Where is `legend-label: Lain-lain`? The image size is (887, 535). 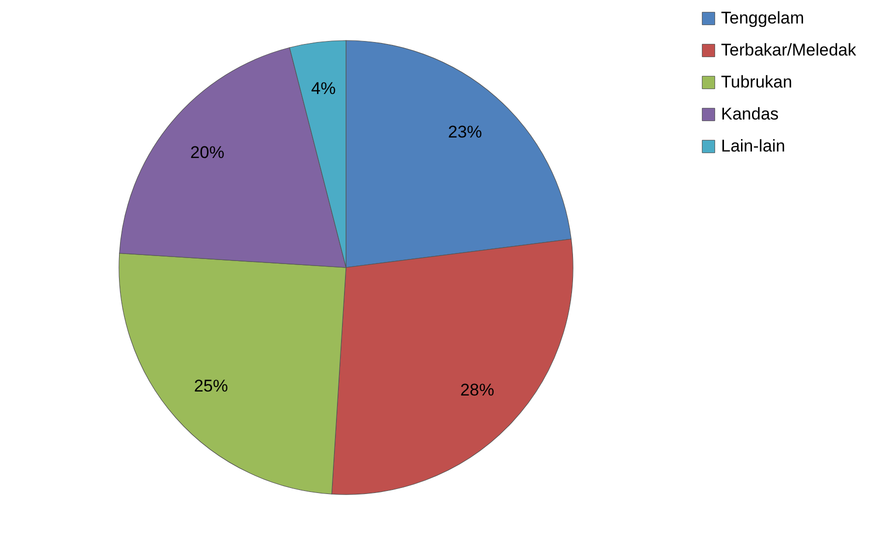
legend-label: Lain-lain is located at coordinates (753, 146).